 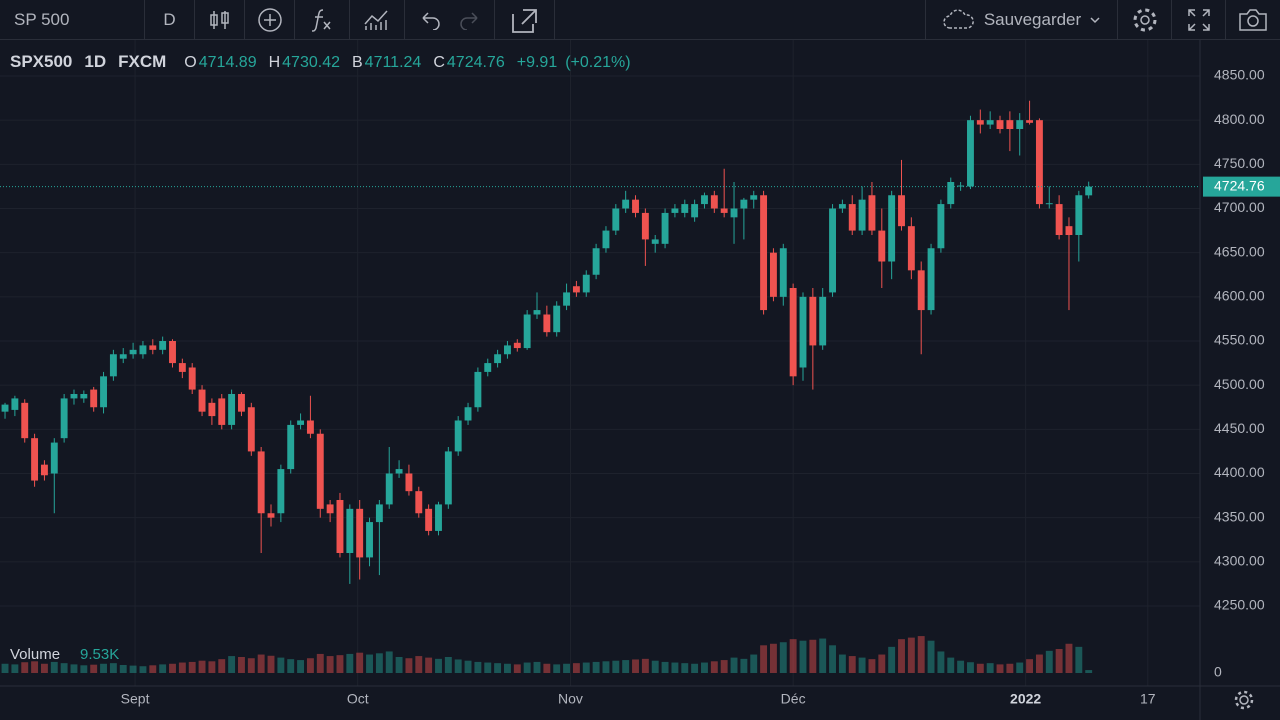 I want to click on cloud-icon, so click(x=958, y=19).